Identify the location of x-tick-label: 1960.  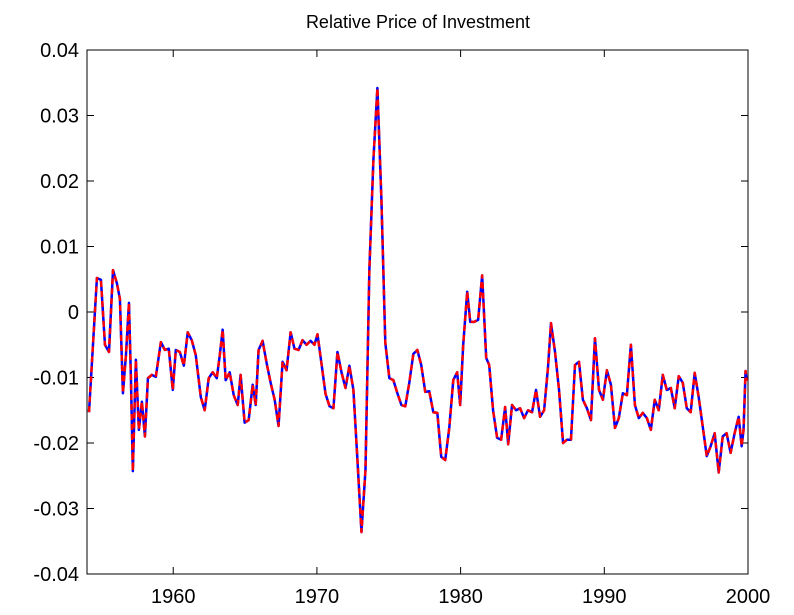
(173, 597).